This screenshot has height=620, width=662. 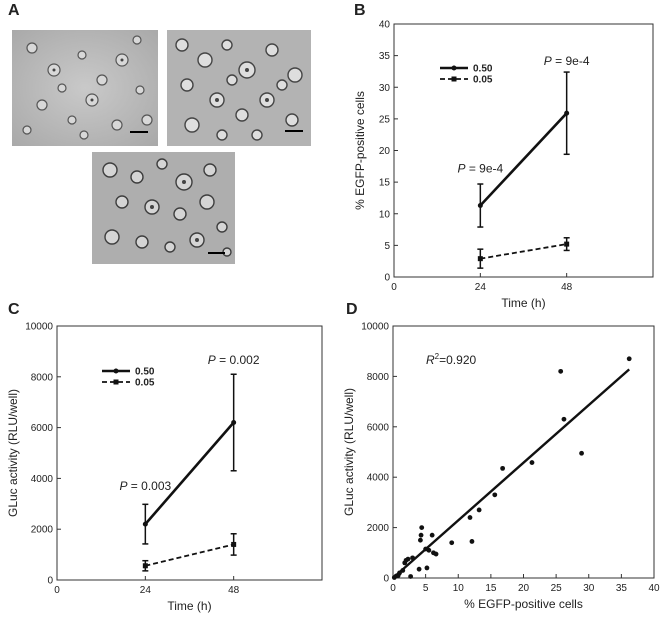 I want to click on y-tick-label-d: 0, so click(x=386, y=579).